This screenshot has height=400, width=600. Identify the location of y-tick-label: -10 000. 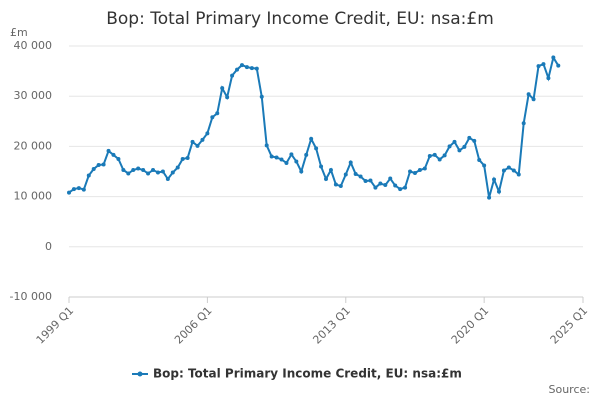
(31, 296).